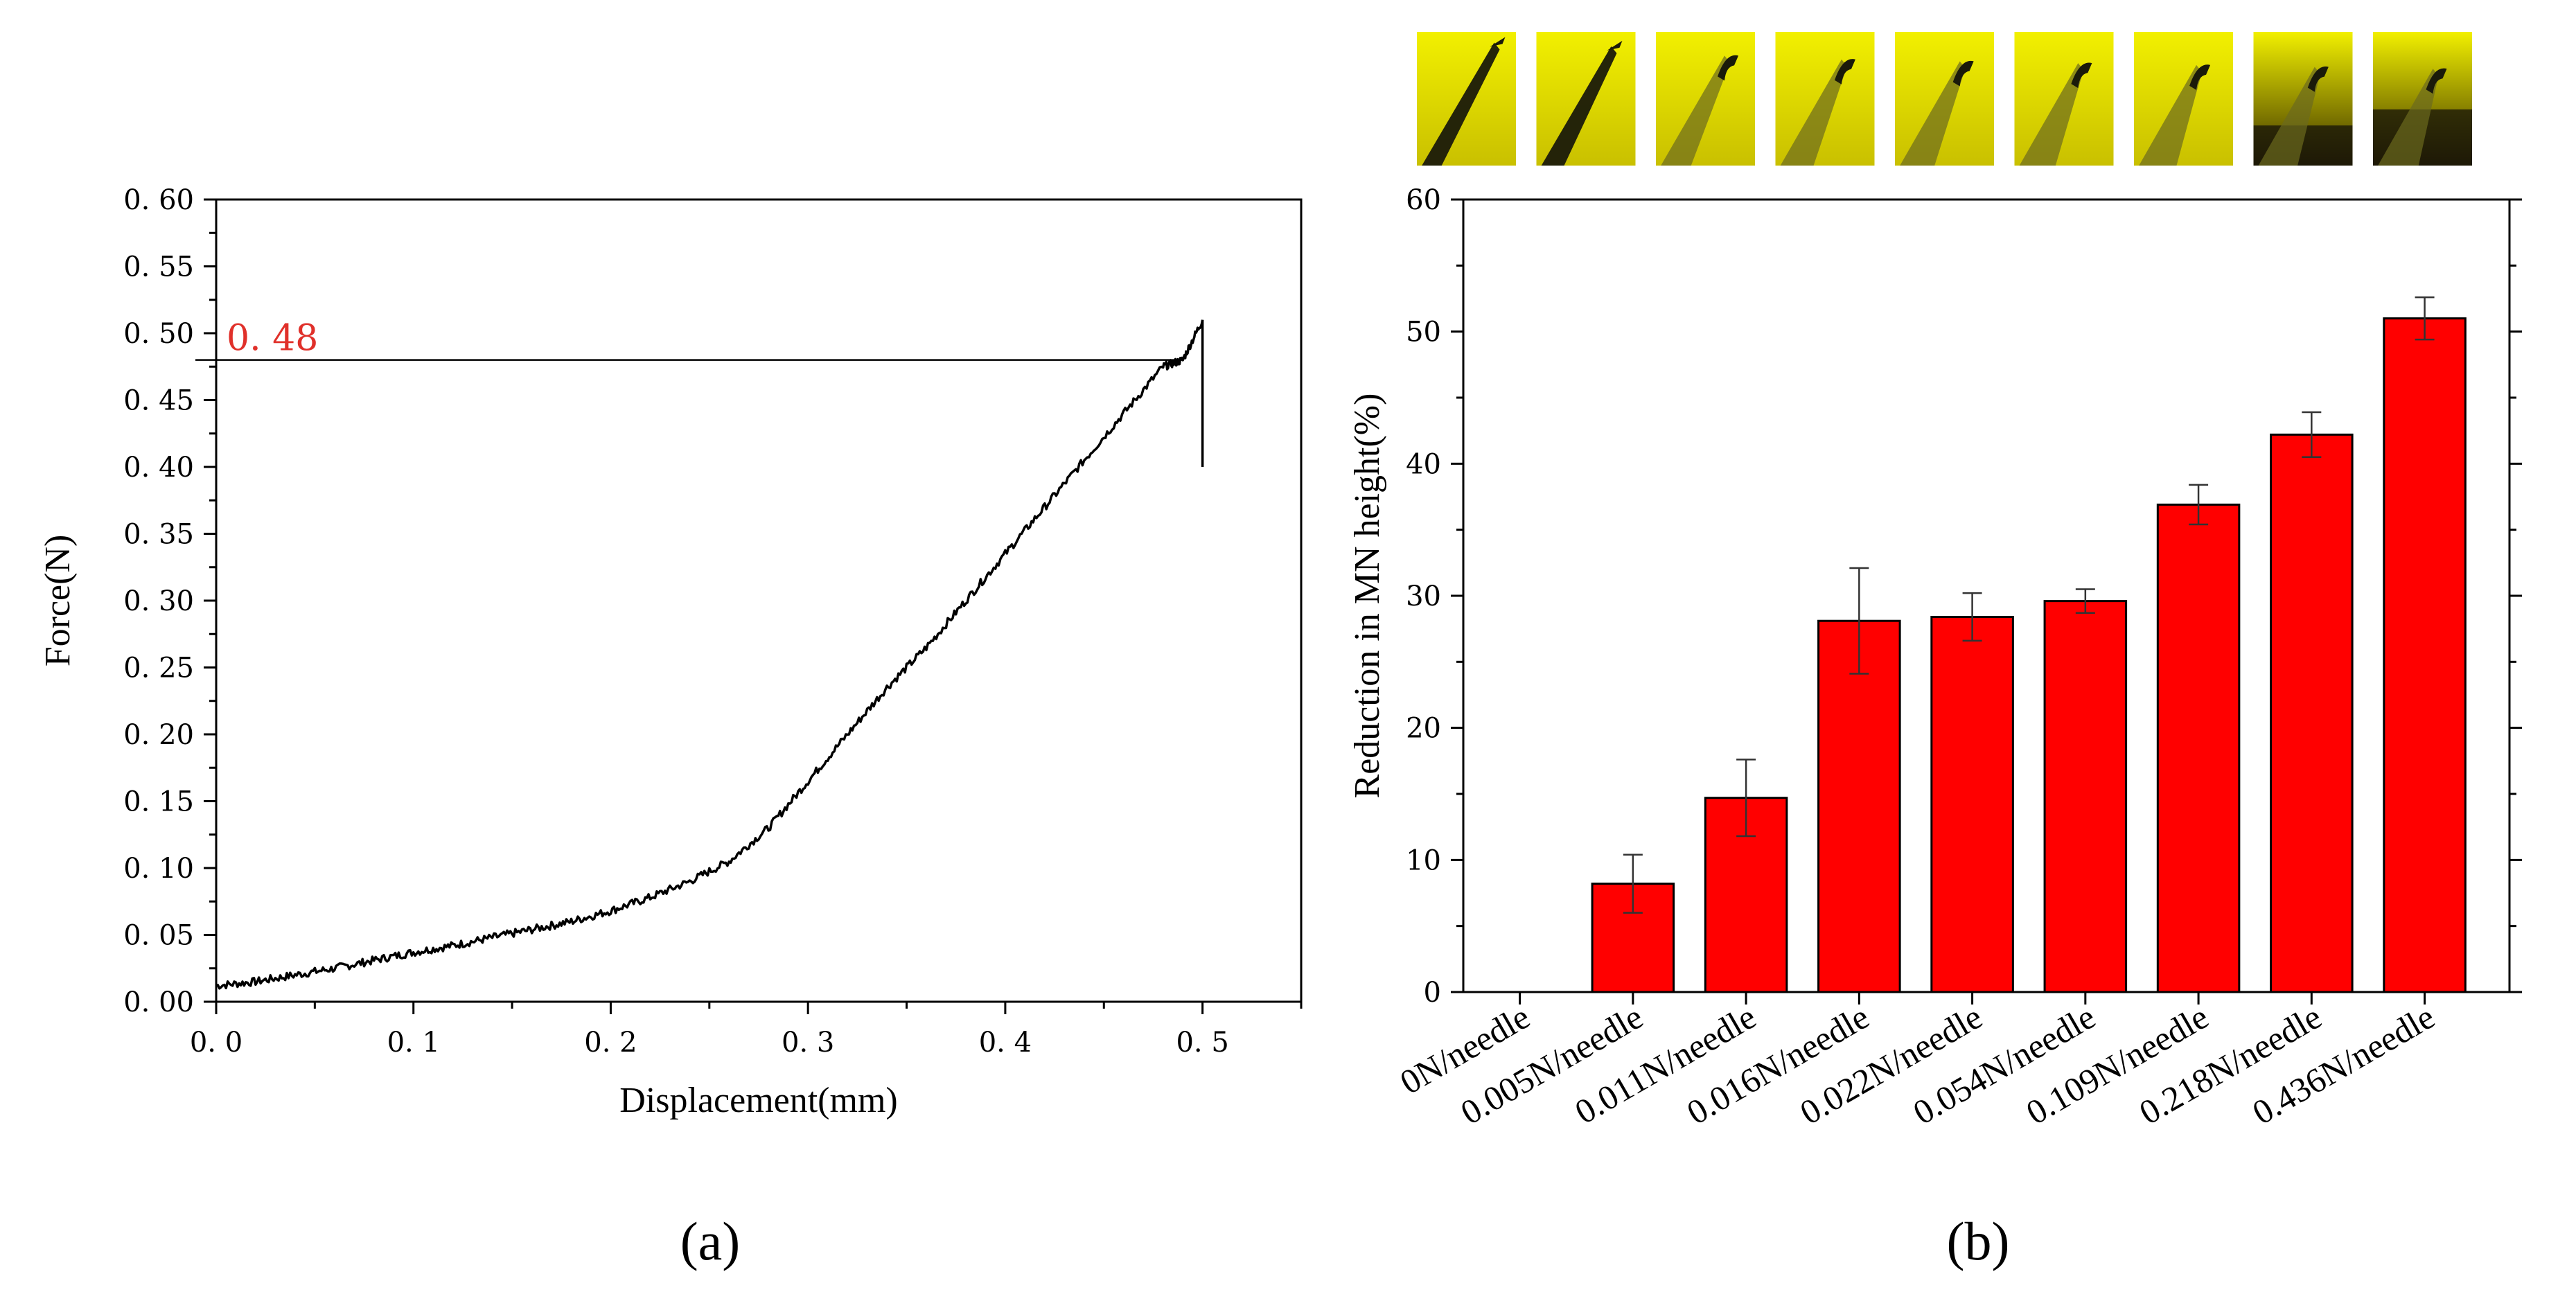 The width and height of the screenshot is (2576, 1292). Describe the element at coordinates (414, 1043) in the screenshot. I see `x-tick-label: 0. 1` at that location.